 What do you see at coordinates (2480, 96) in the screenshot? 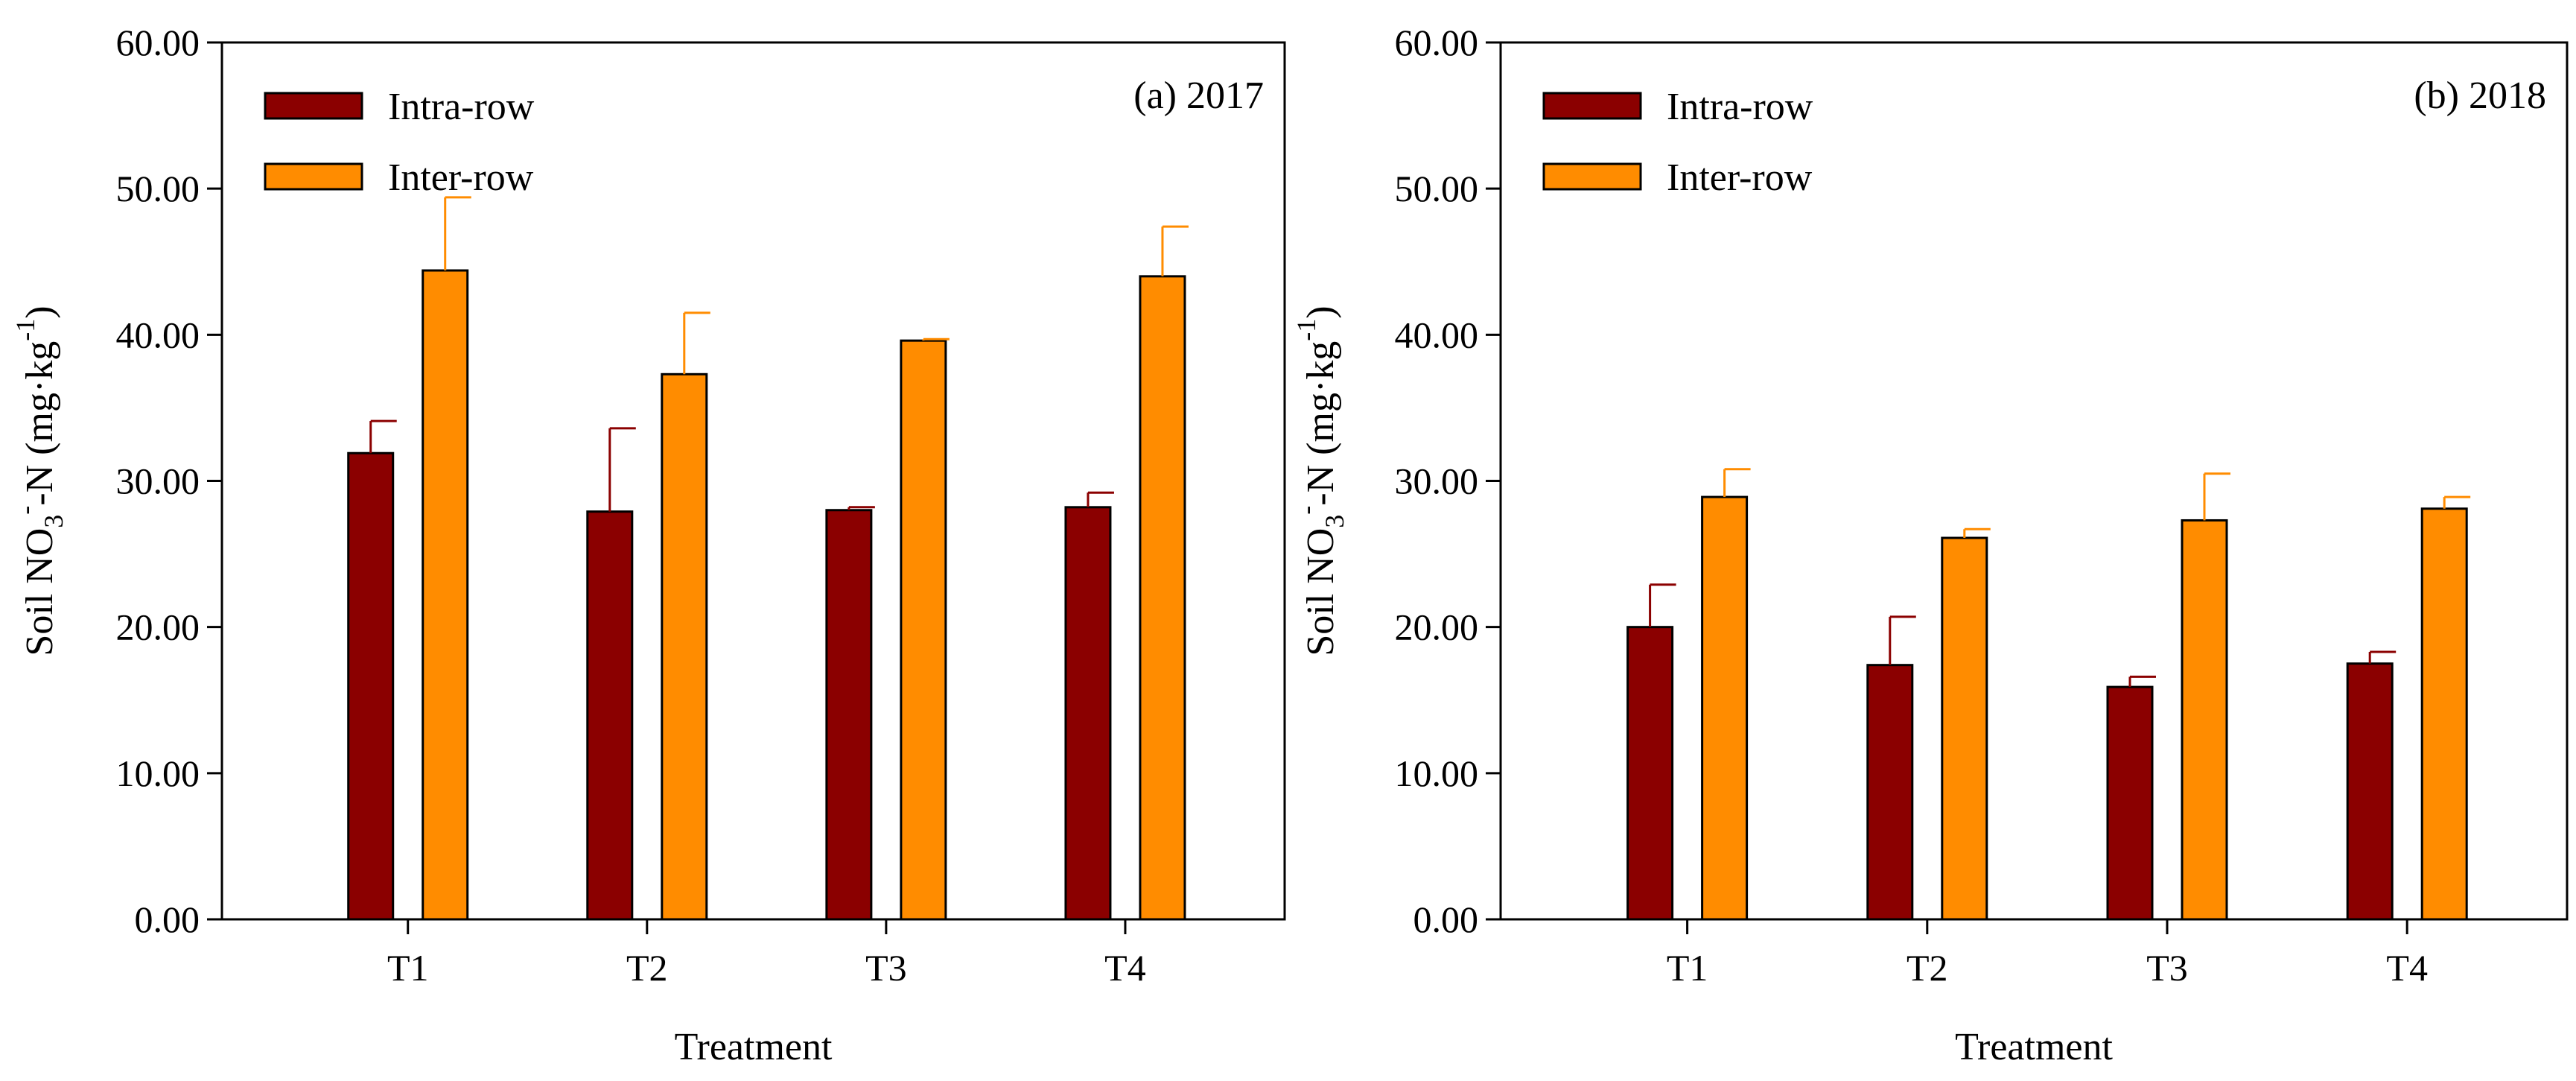
I see `panel-label: (b) 2018` at bounding box center [2480, 96].